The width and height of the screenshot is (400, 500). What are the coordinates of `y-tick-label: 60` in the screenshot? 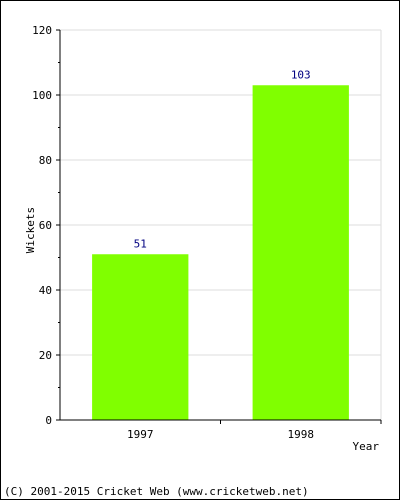 It's located at (45, 225).